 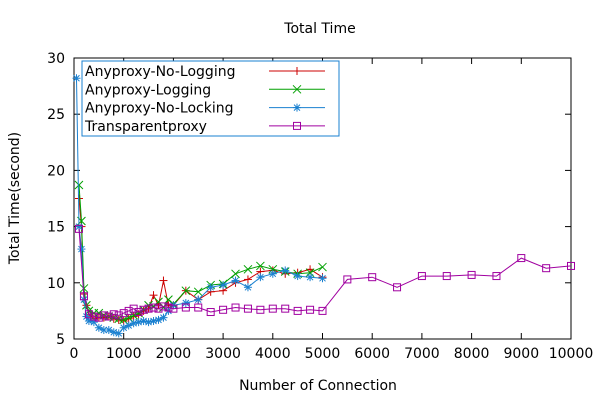 What do you see at coordinates (74, 354) in the screenshot?
I see `x-tick-label: 0` at bounding box center [74, 354].